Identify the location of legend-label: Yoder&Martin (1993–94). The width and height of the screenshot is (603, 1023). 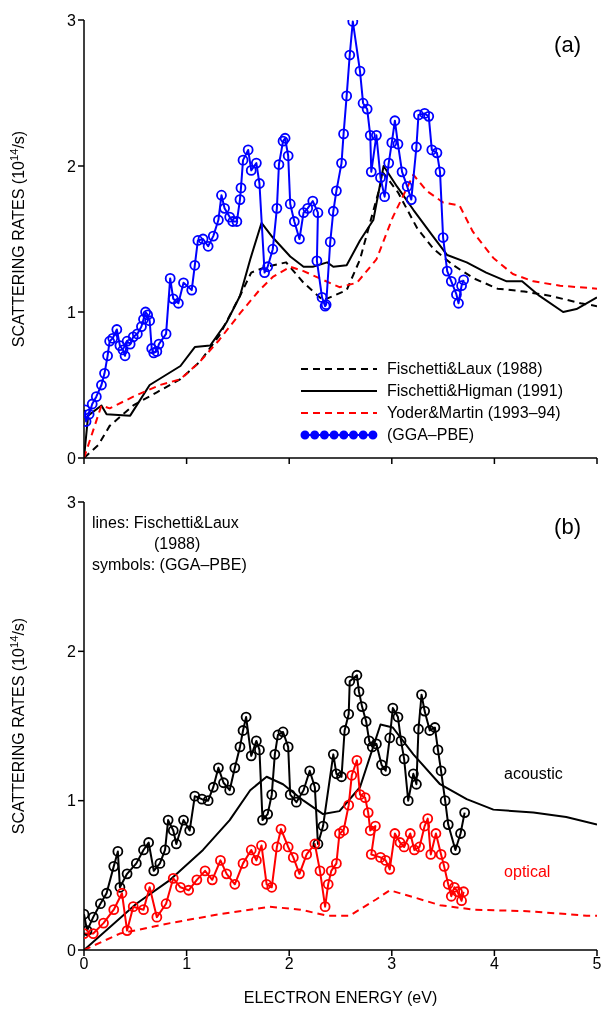
(473, 413).